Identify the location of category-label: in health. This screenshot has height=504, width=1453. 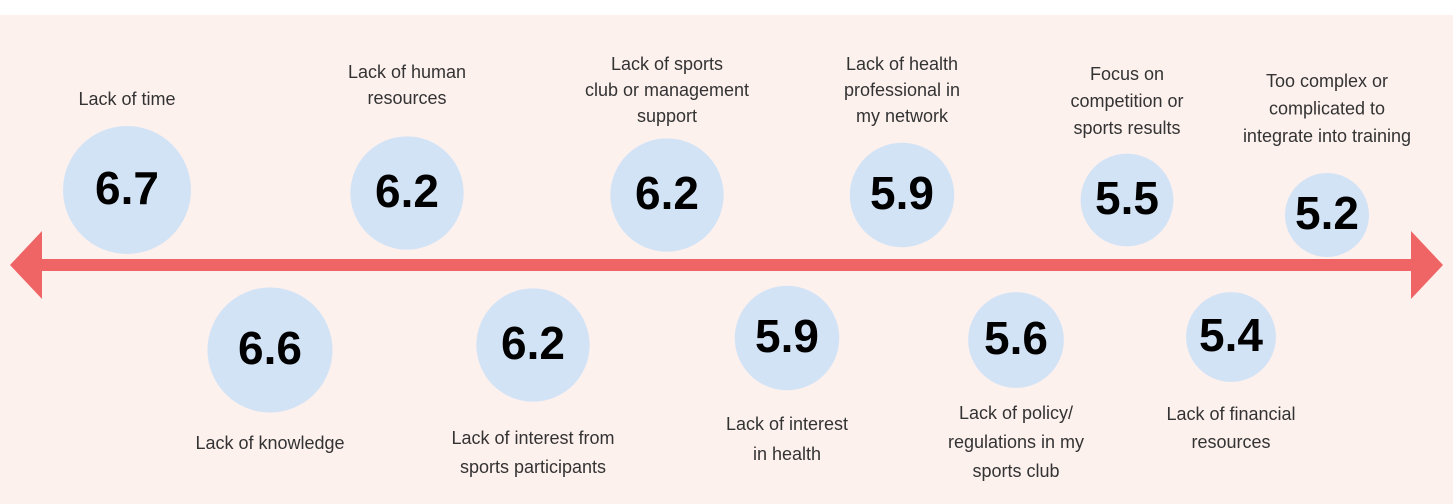
(787, 454).